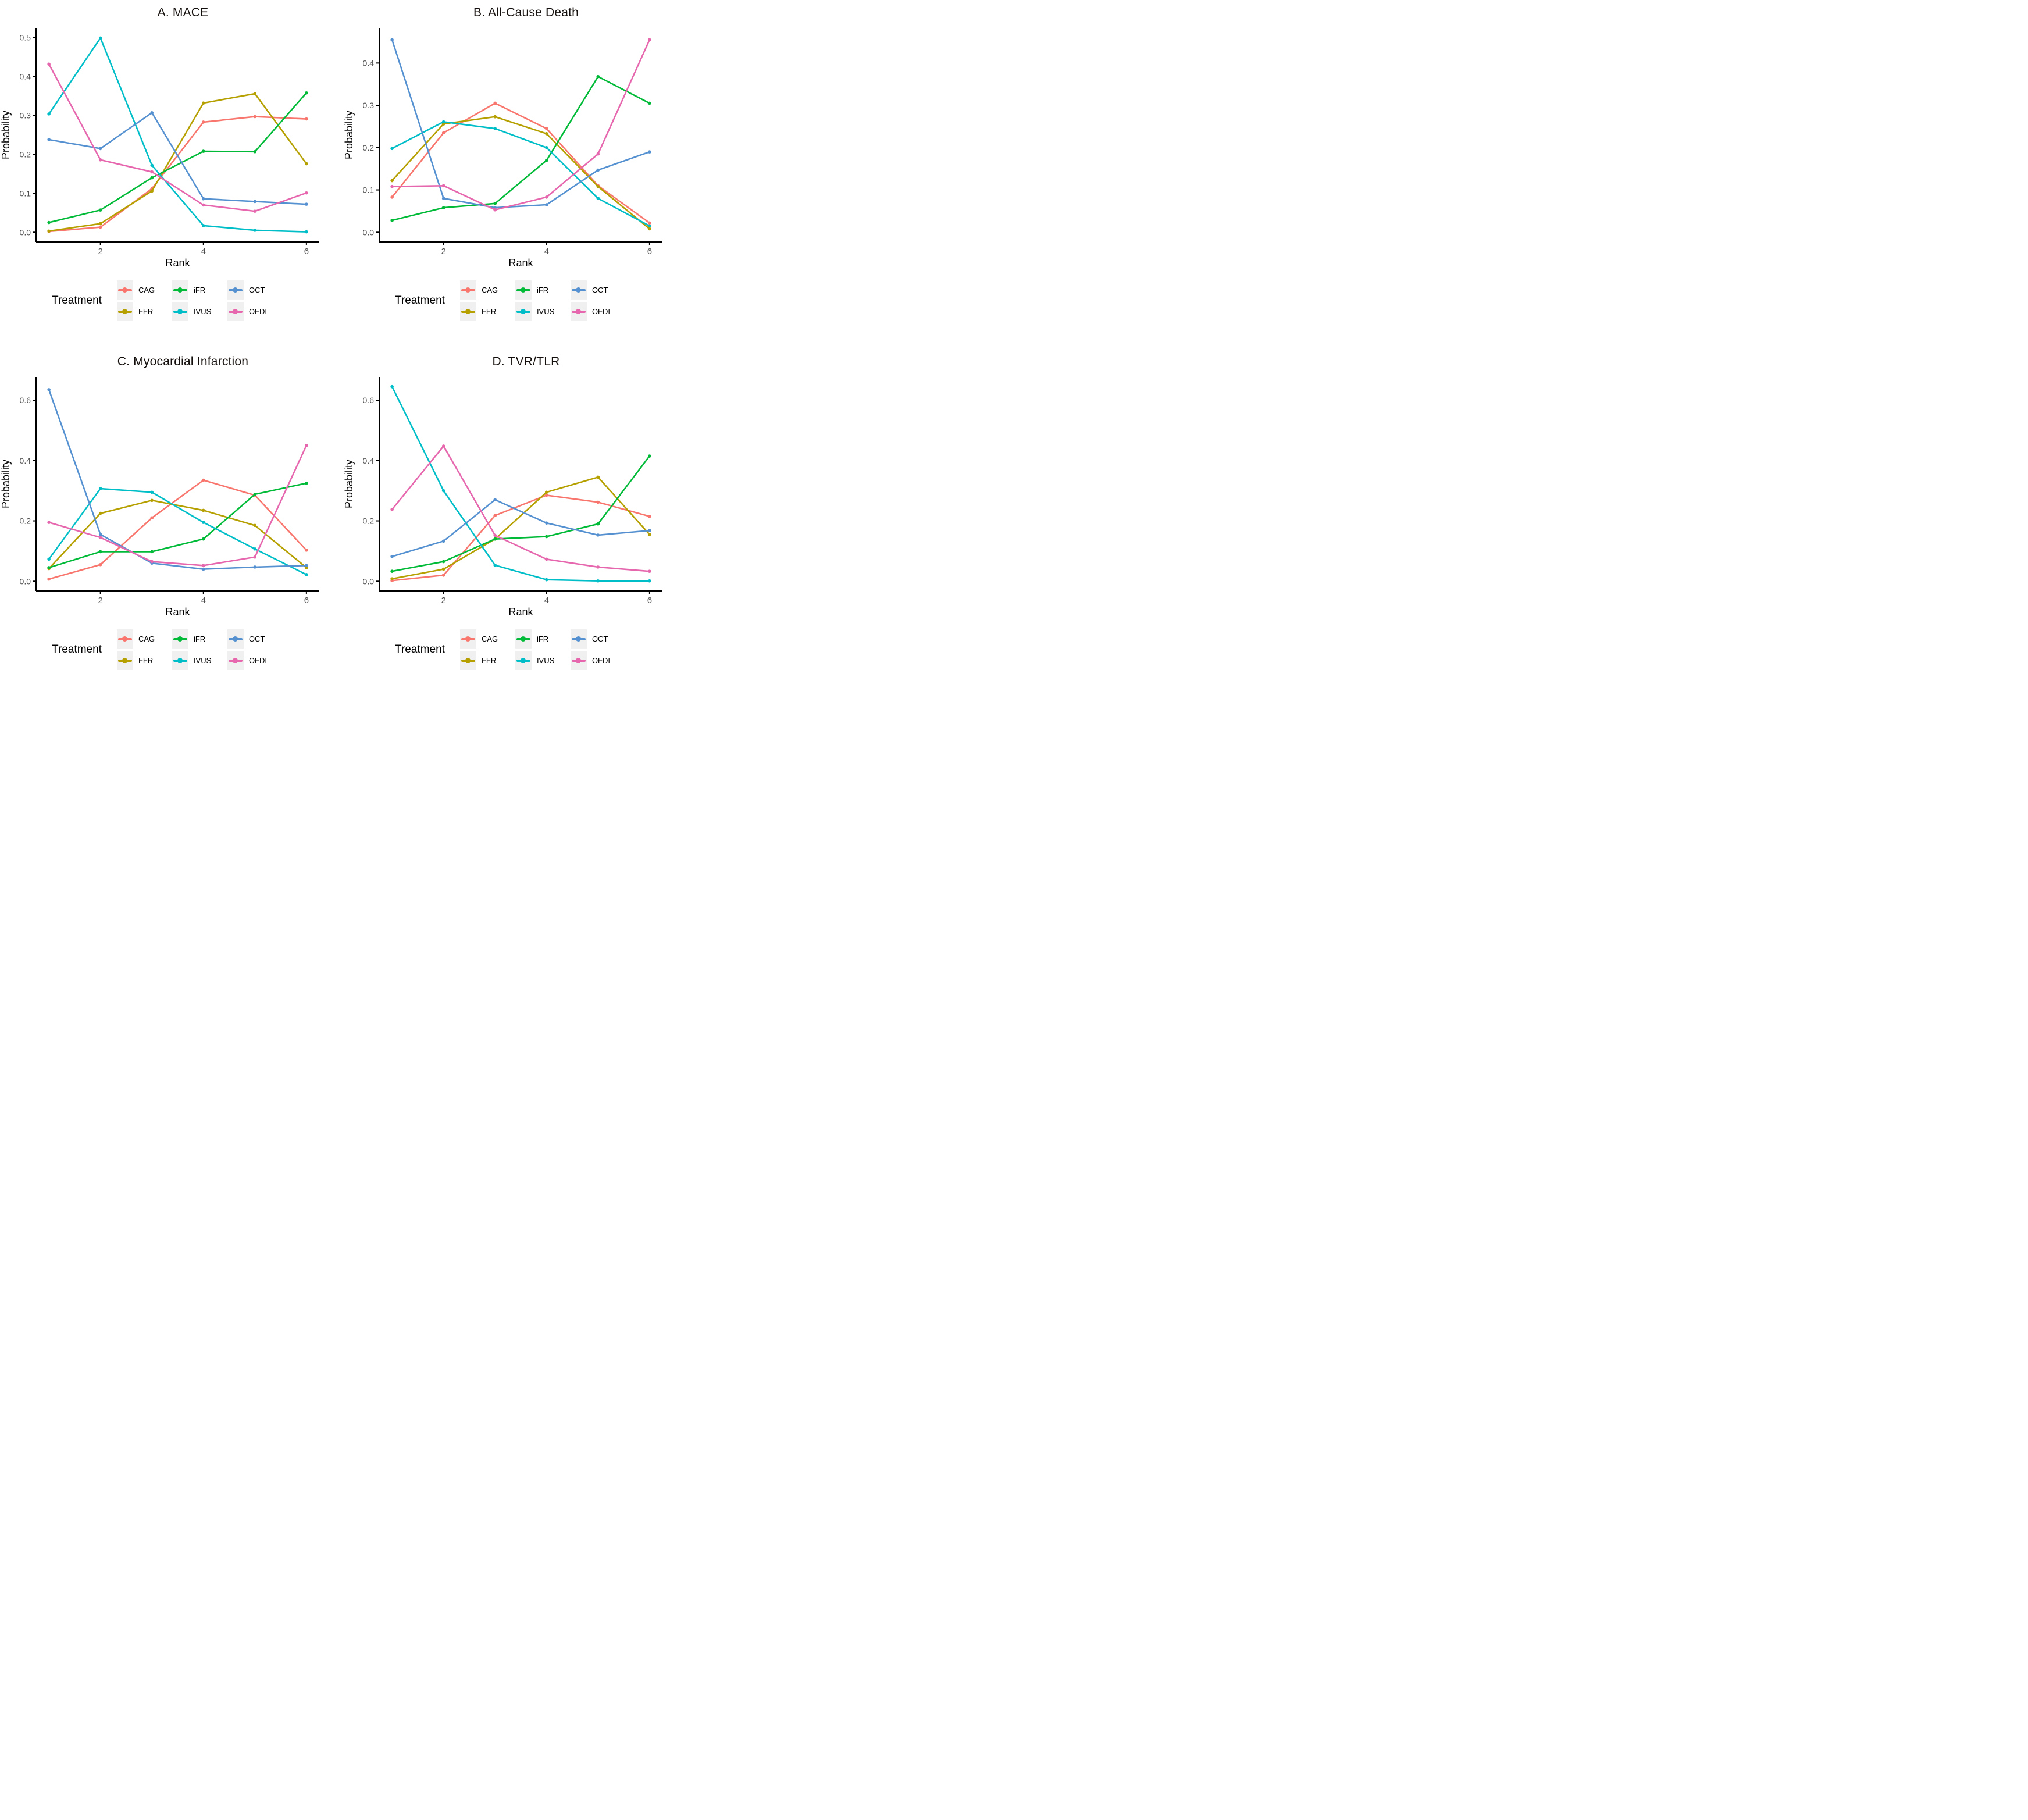  I want to click on panel-title: C. Myocardial Infarction, so click(183, 362).